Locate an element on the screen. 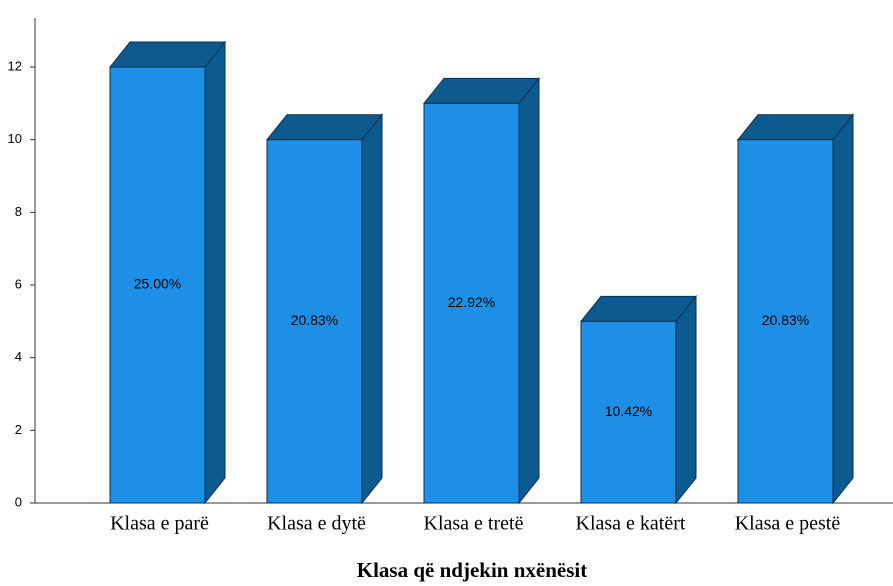  data-label: 10.42% is located at coordinates (628, 411).